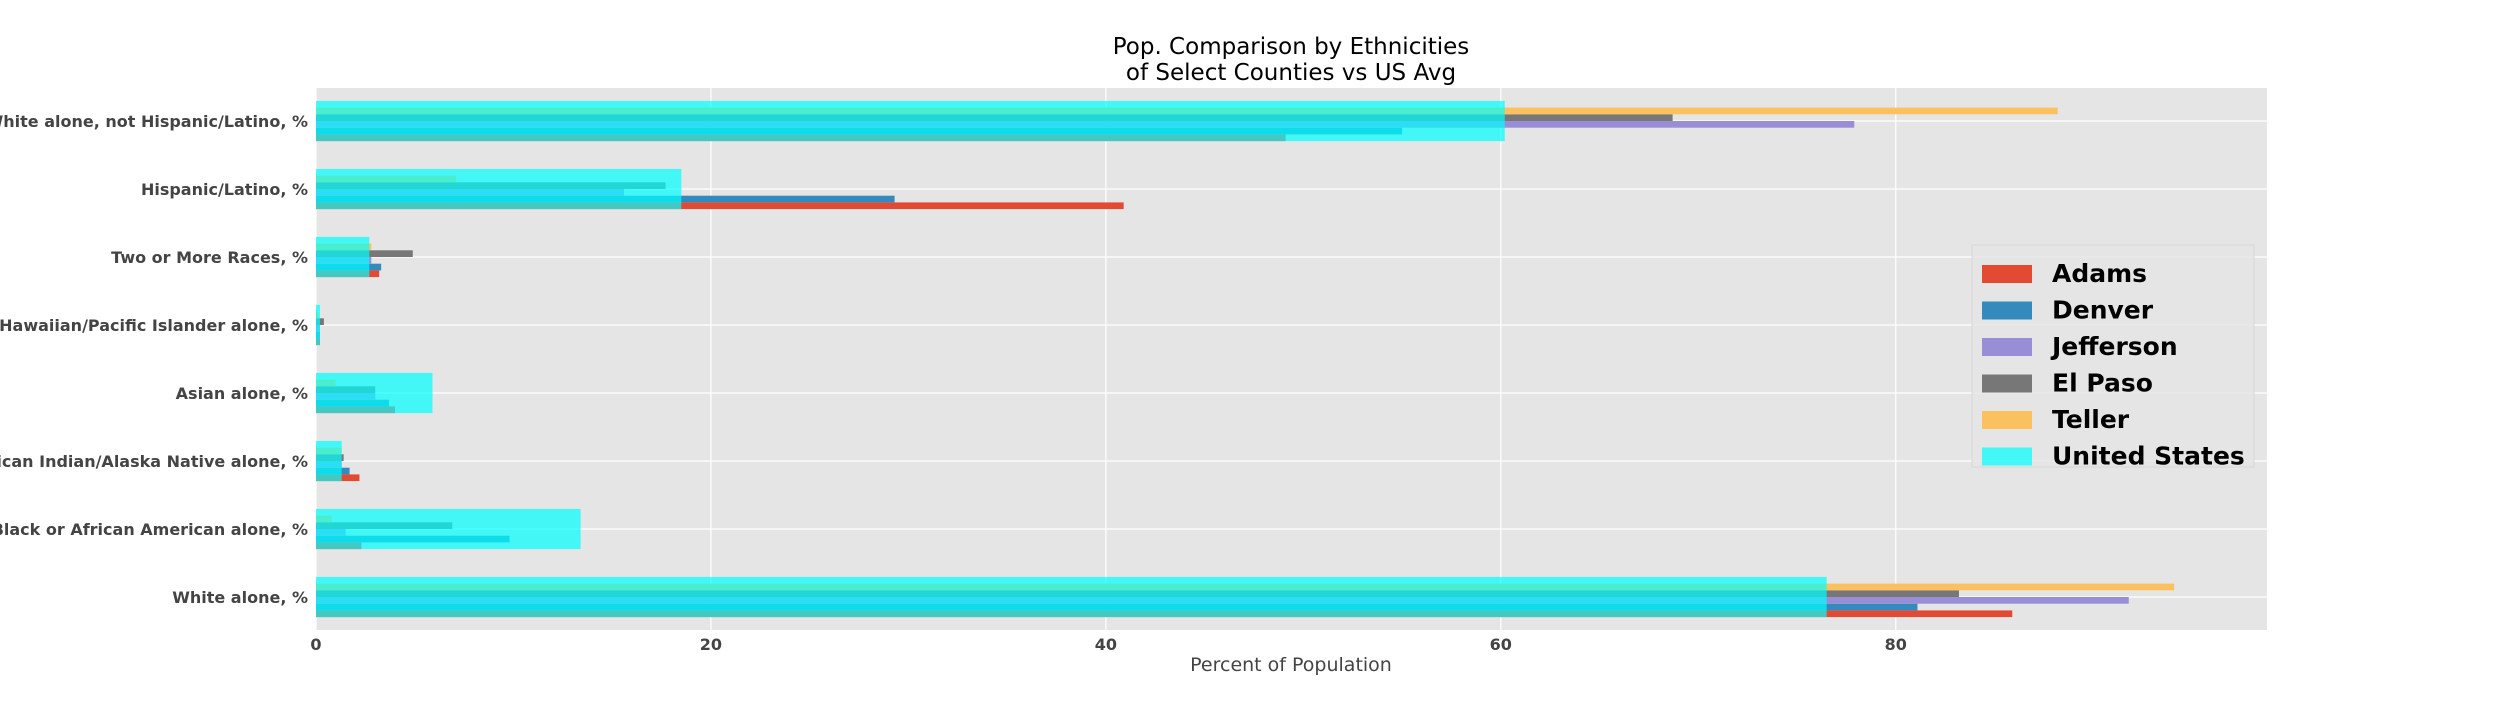 Image resolution: width=2520 pixels, height=720 pixels. I want to click on x-tick-label: 40, so click(1106, 644).